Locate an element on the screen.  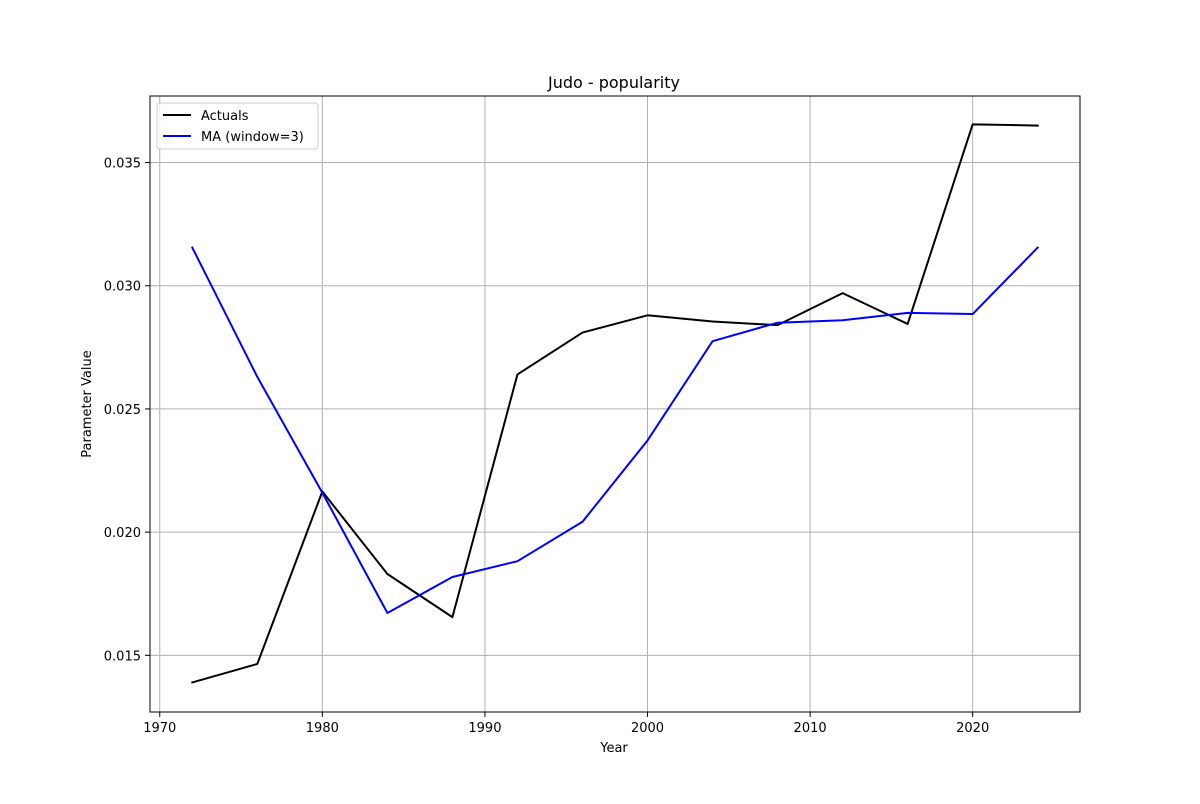
legend-label-actuals: Actuals is located at coordinates (225, 116).